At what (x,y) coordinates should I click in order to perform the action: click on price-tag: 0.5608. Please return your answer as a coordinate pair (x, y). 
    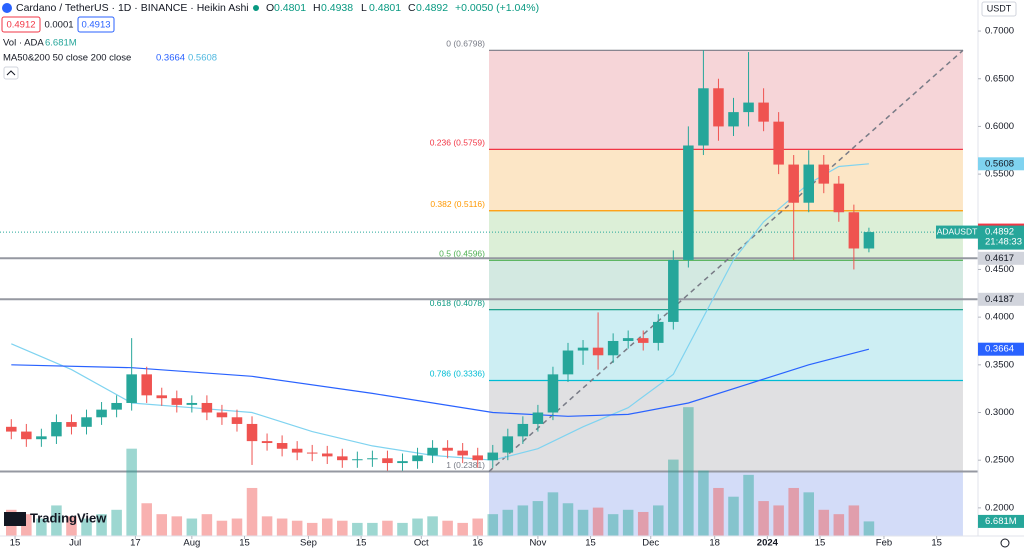
    Looking at the image, I should click on (999, 163).